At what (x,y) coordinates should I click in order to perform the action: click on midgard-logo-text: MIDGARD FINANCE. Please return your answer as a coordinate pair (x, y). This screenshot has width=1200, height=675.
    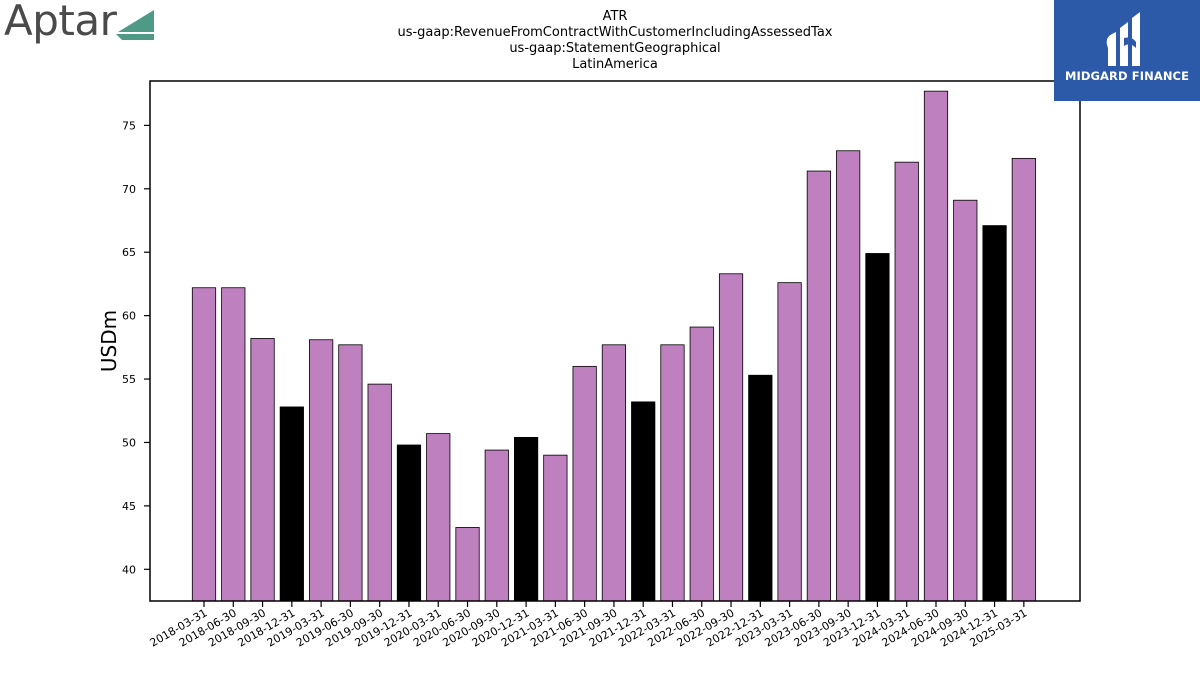
    Looking at the image, I should click on (1127, 76).